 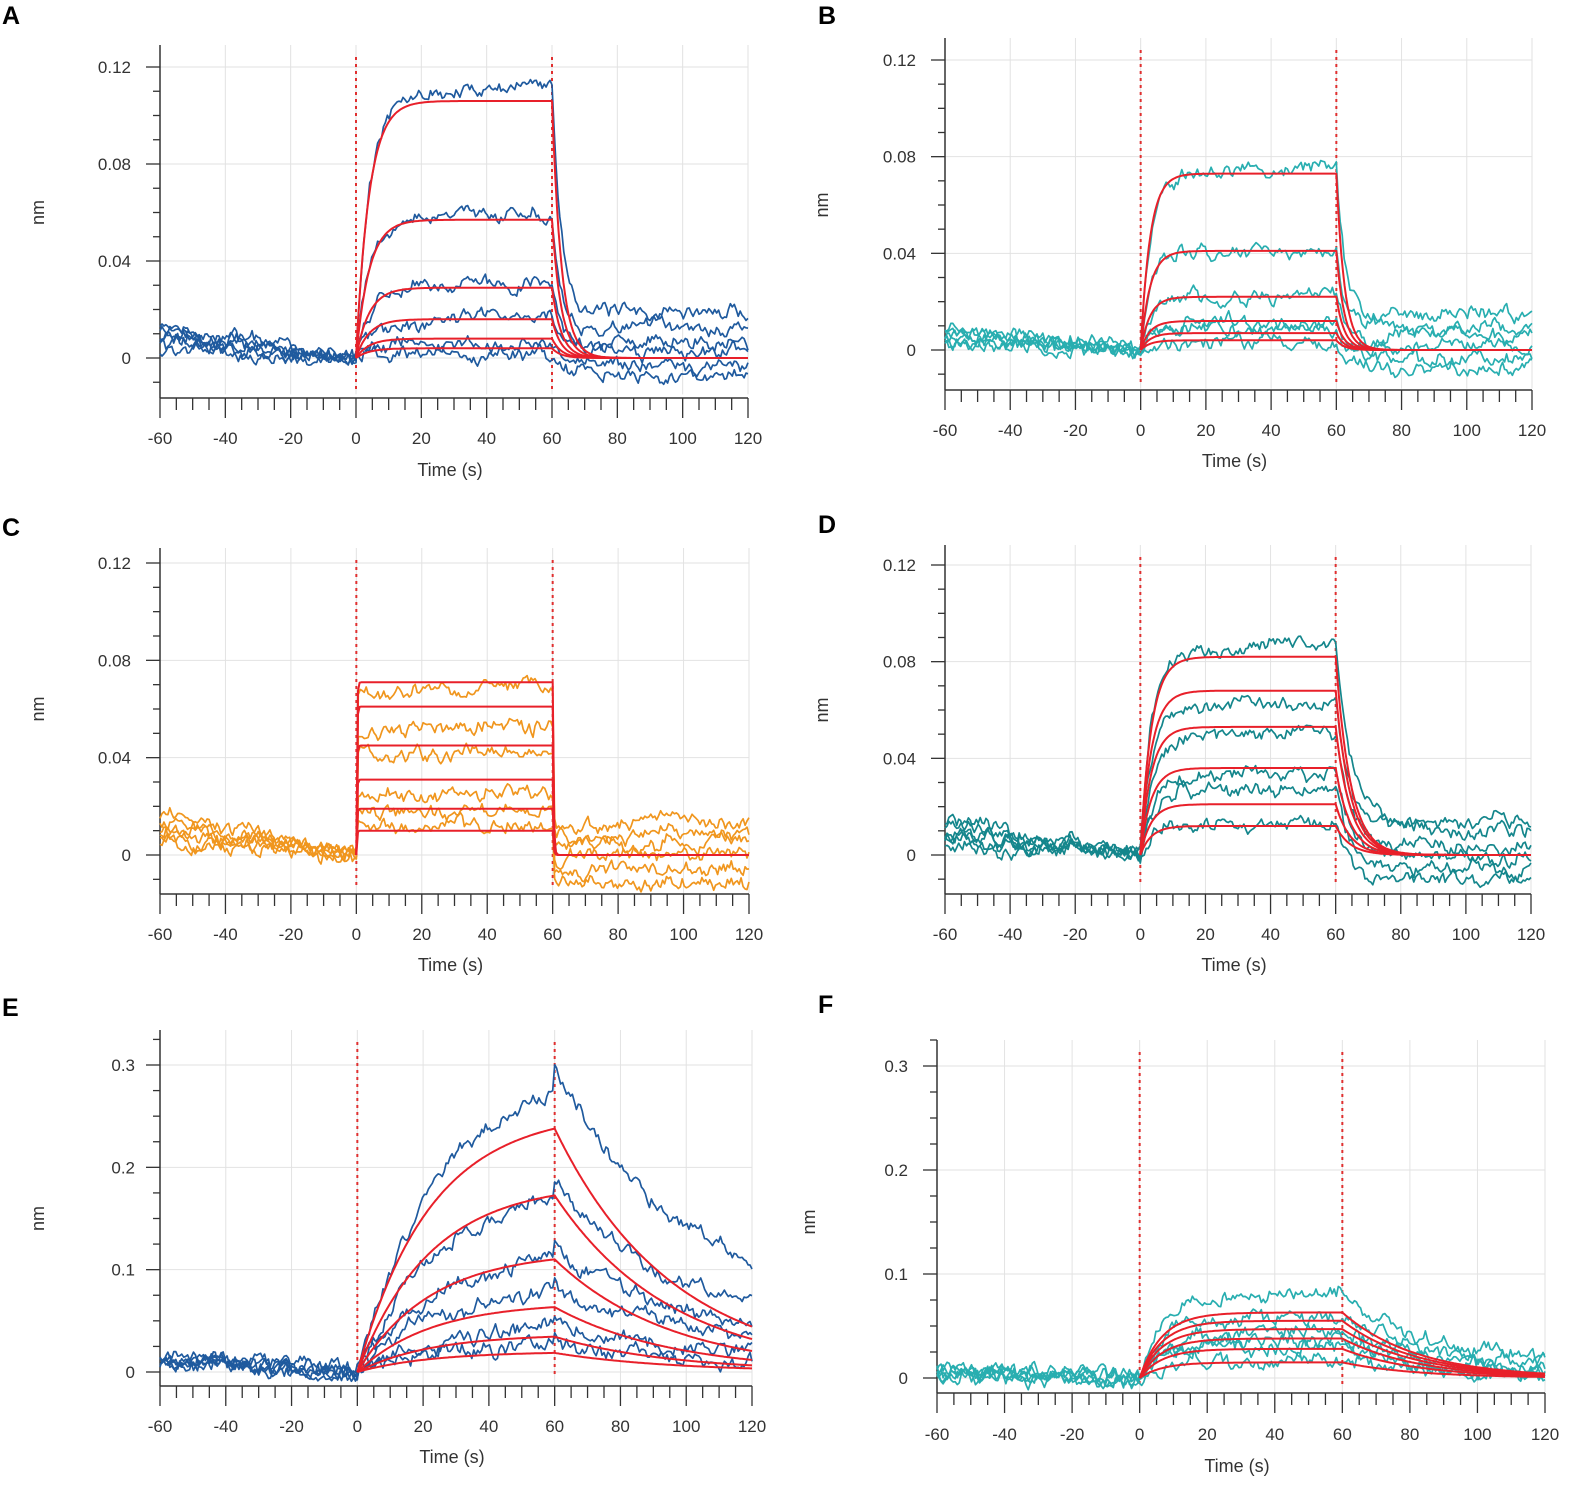 What do you see at coordinates (552, 438) in the screenshot?
I see `x-tick-label: 60` at bounding box center [552, 438].